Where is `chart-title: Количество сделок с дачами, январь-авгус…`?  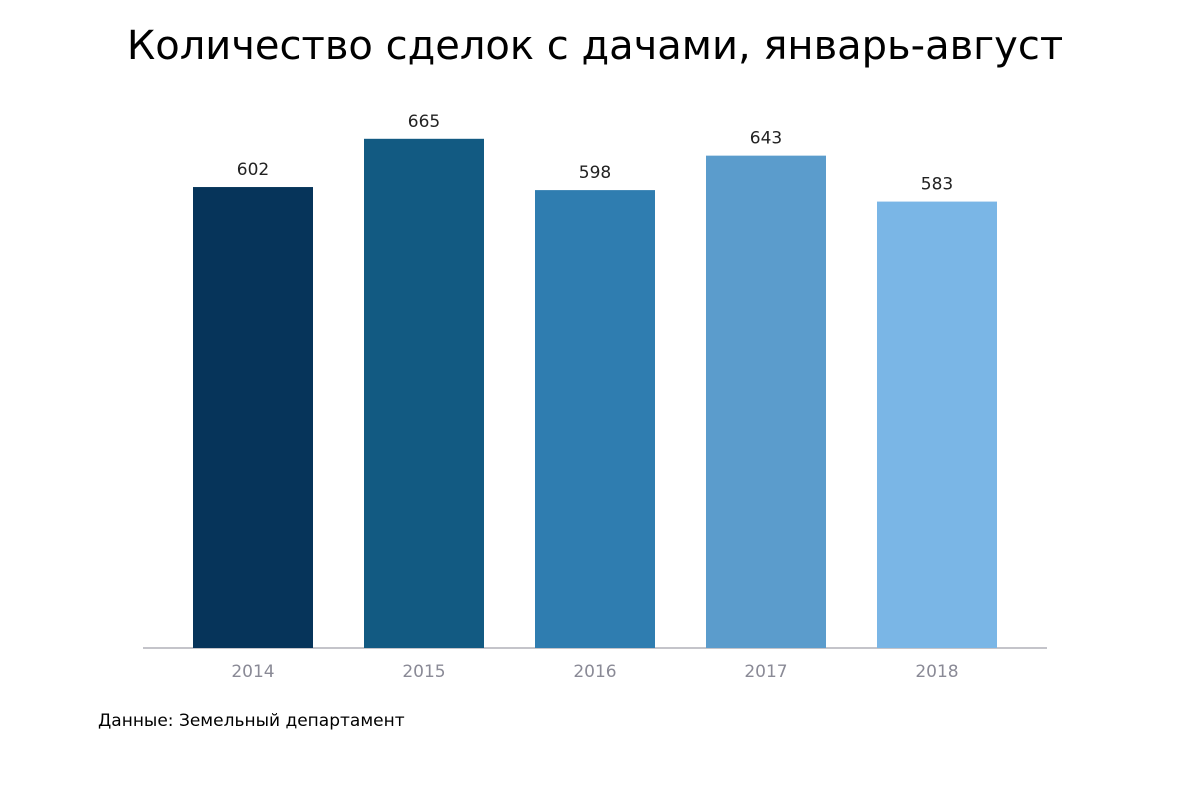 chart-title: Количество сделок с дачами, январь-авгус… is located at coordinates (595, 46).